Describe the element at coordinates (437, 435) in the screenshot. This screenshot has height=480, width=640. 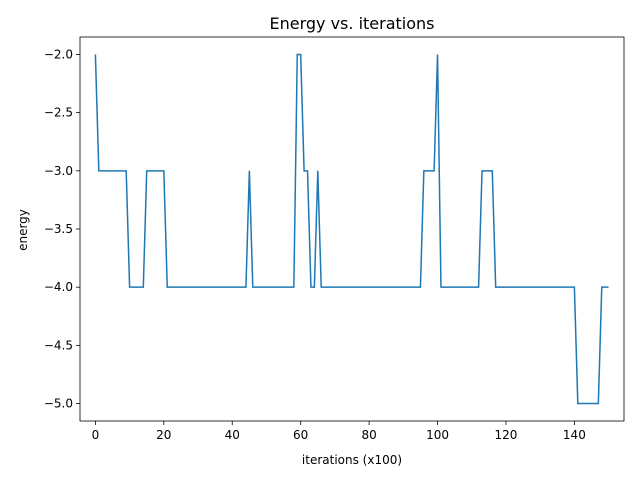
I see `x-tick-label: 100` at that location.